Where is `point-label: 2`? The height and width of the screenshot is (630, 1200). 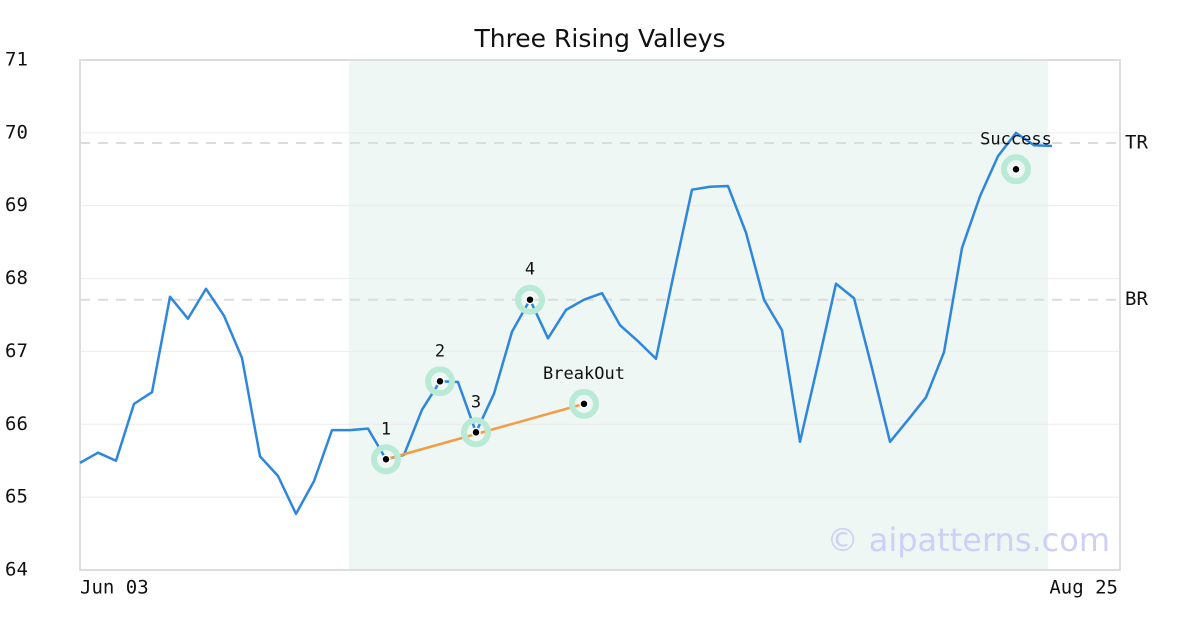 point-label: 2 is located at coordinates (440, 351).